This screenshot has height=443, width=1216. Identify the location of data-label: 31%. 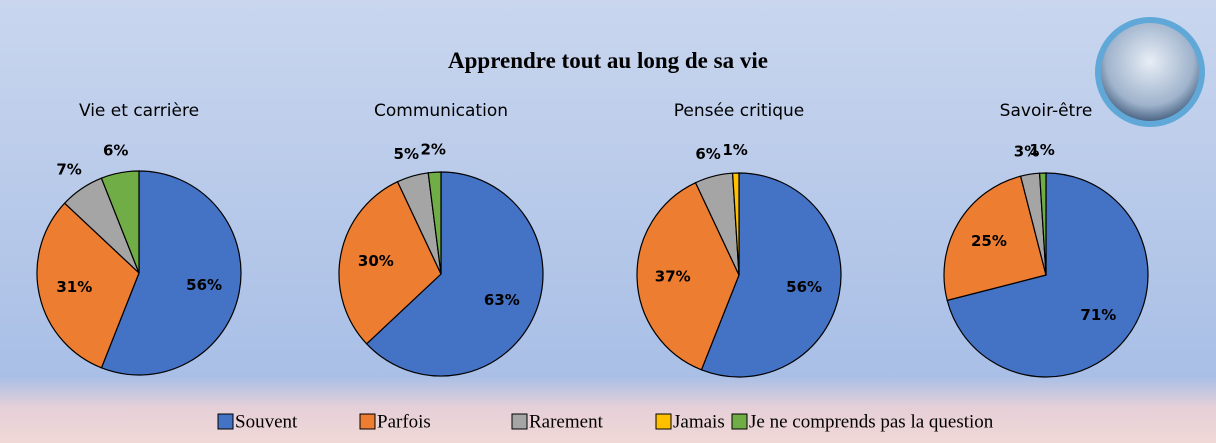
(74, 287).